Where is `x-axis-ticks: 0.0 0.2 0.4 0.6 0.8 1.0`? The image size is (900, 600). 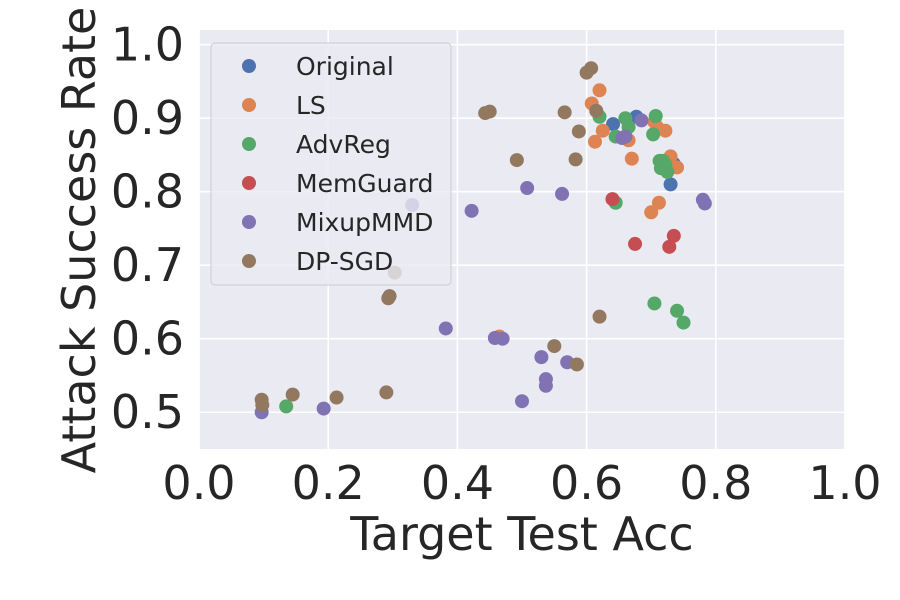
x-axis-ticks: 0.0 0.2 0.4 0.6 0.8 1.0 is located at coordinates (521, 483).